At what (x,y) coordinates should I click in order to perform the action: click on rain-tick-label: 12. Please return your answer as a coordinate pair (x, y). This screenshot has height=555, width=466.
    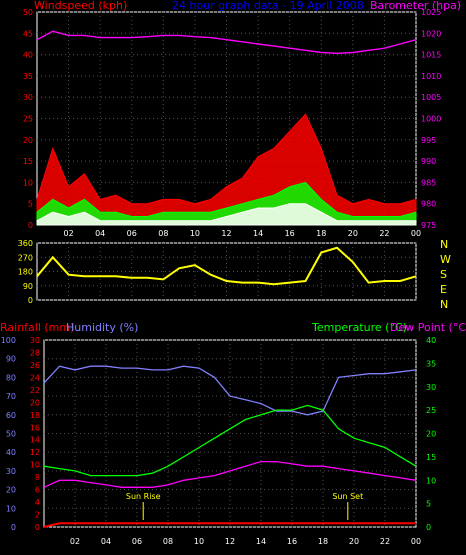
    Looking at the image, I should click on (35, 452).